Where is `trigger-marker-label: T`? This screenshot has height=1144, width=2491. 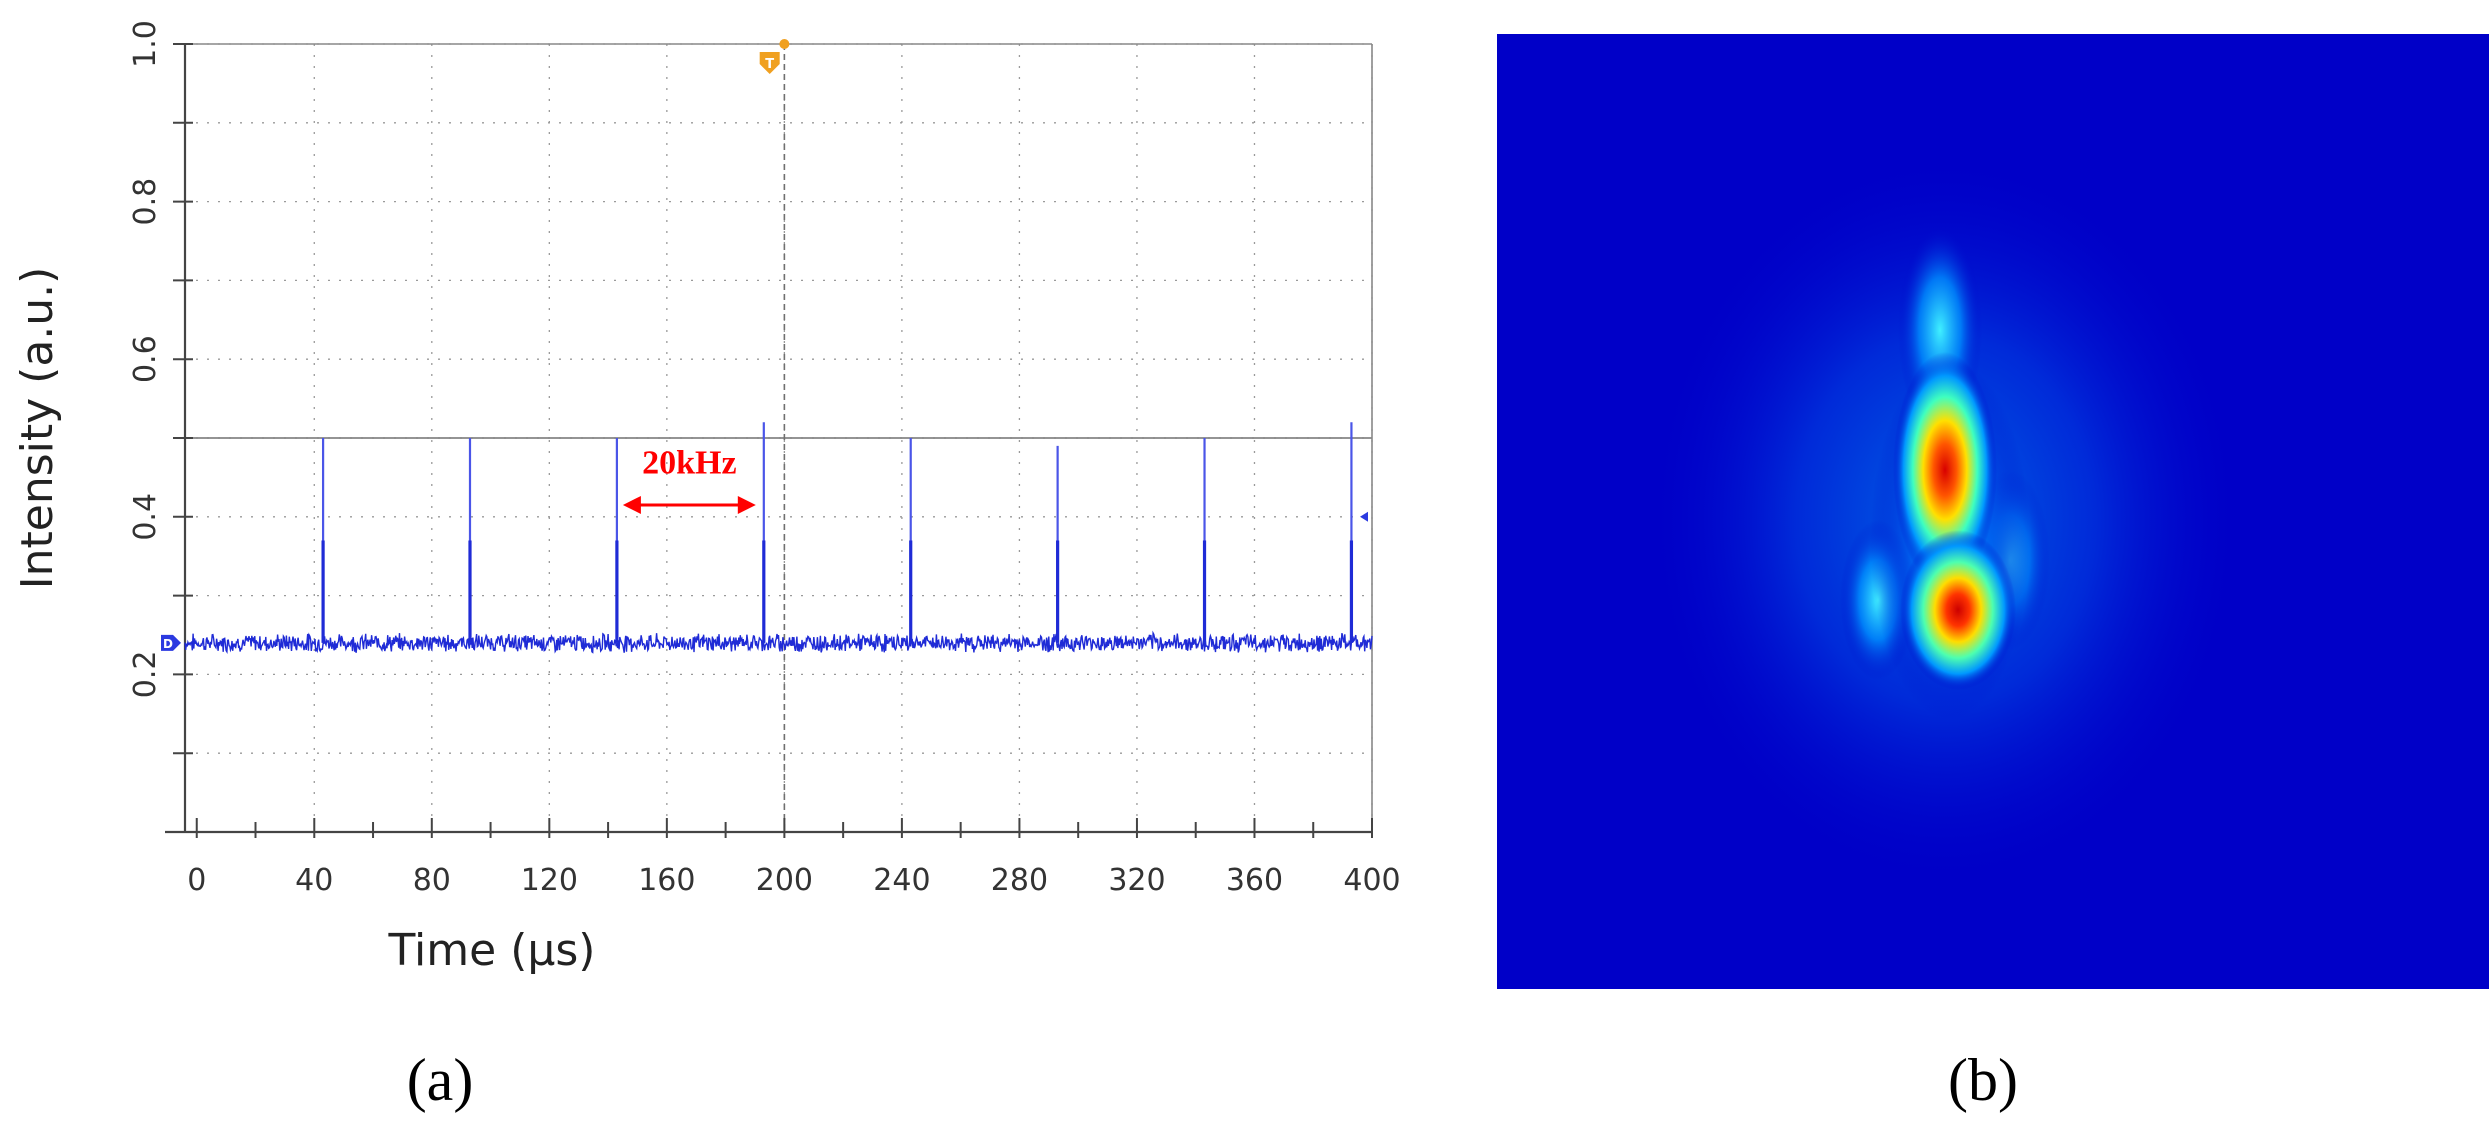
trigger-marker-label: T is located at coordinates (769, 64).